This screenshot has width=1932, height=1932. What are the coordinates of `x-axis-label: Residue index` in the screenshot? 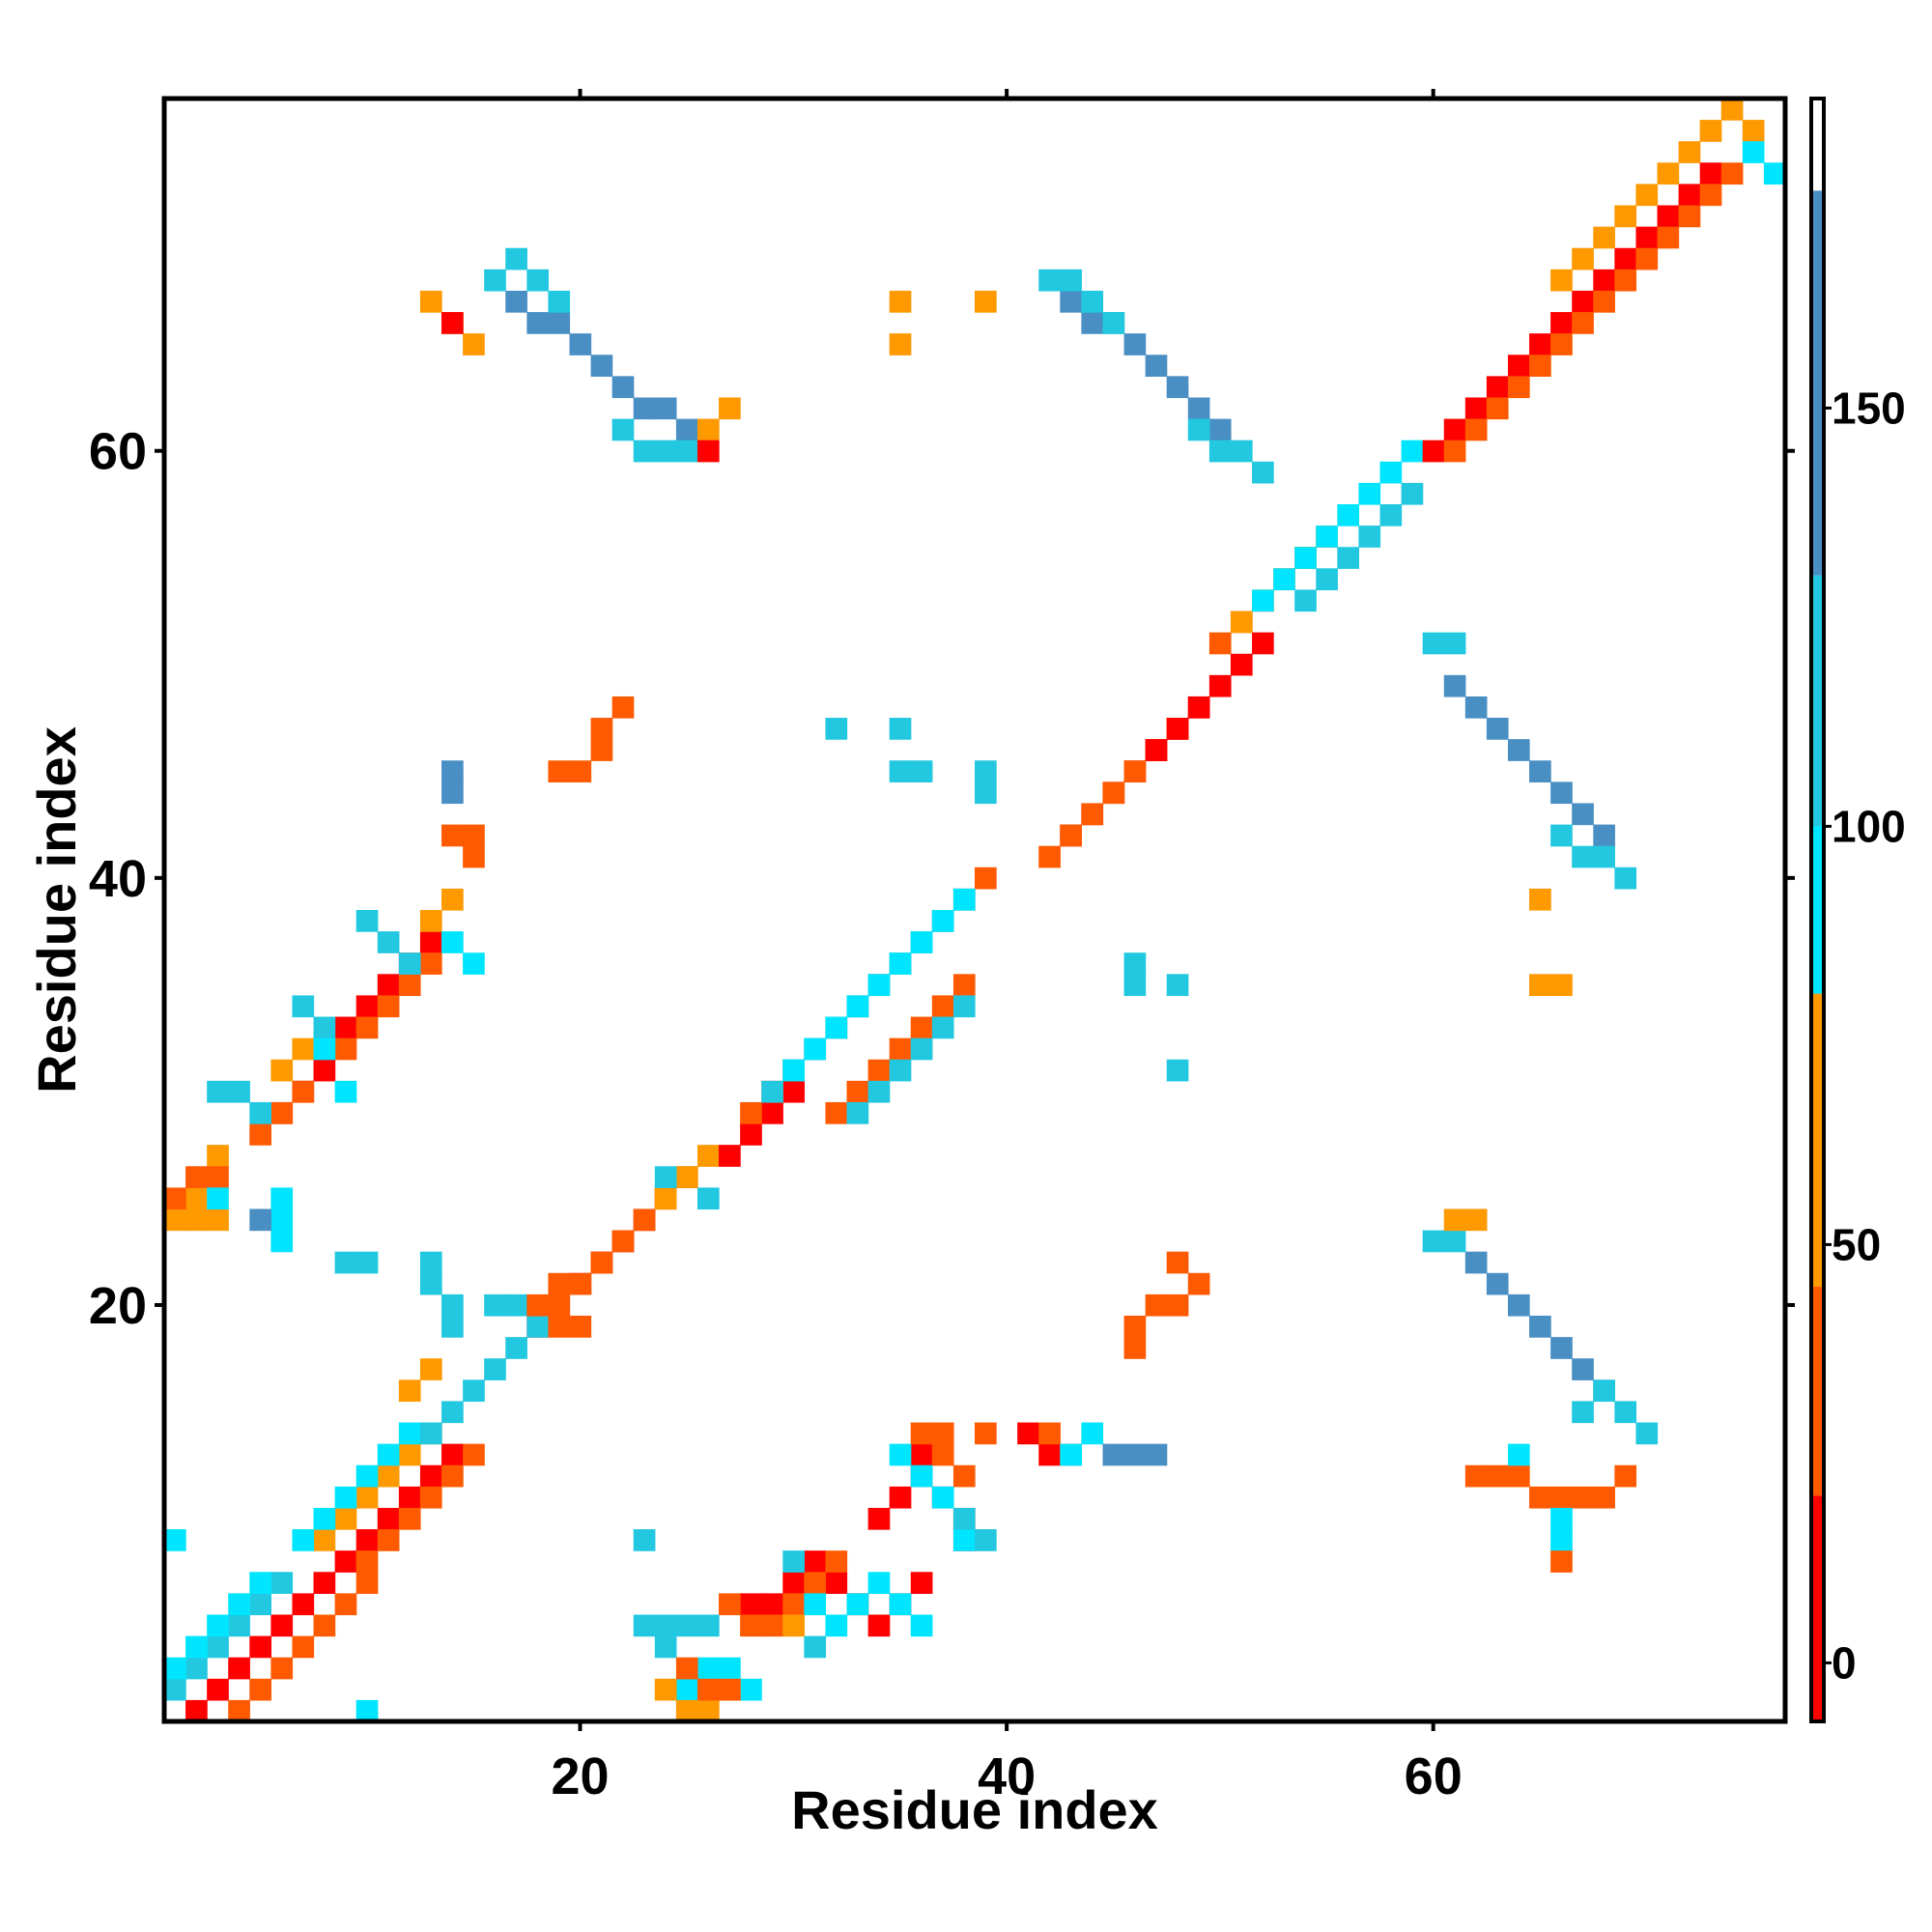 It's located at (974, 1809).